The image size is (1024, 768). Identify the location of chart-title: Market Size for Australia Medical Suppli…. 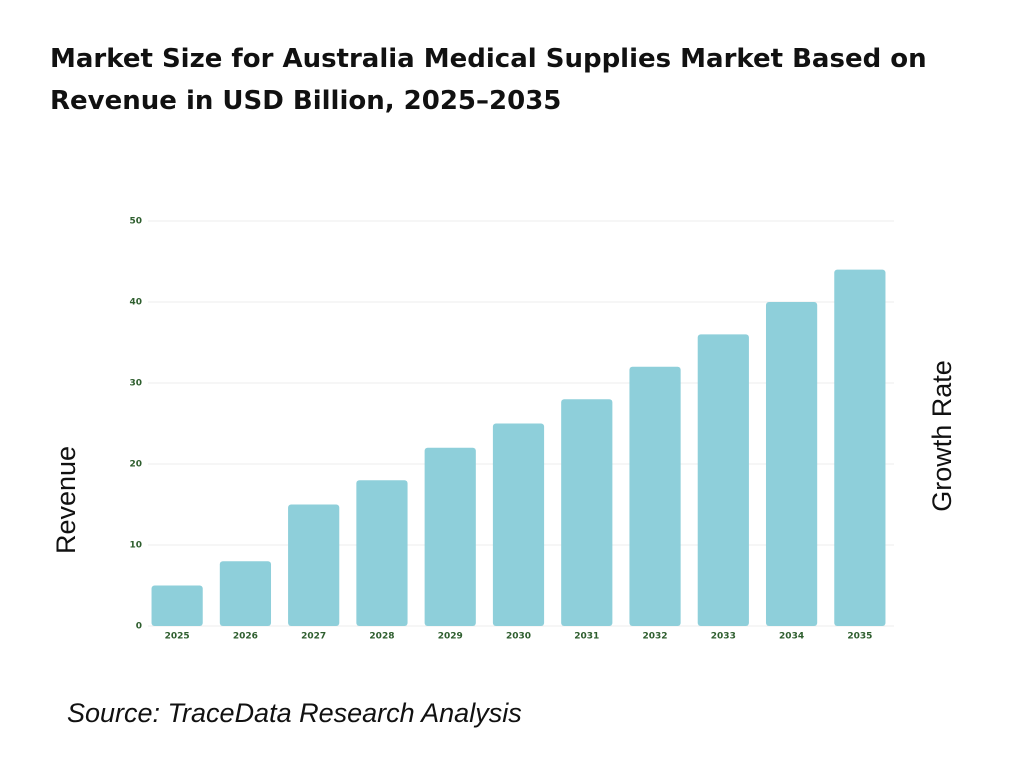
(488, 80).